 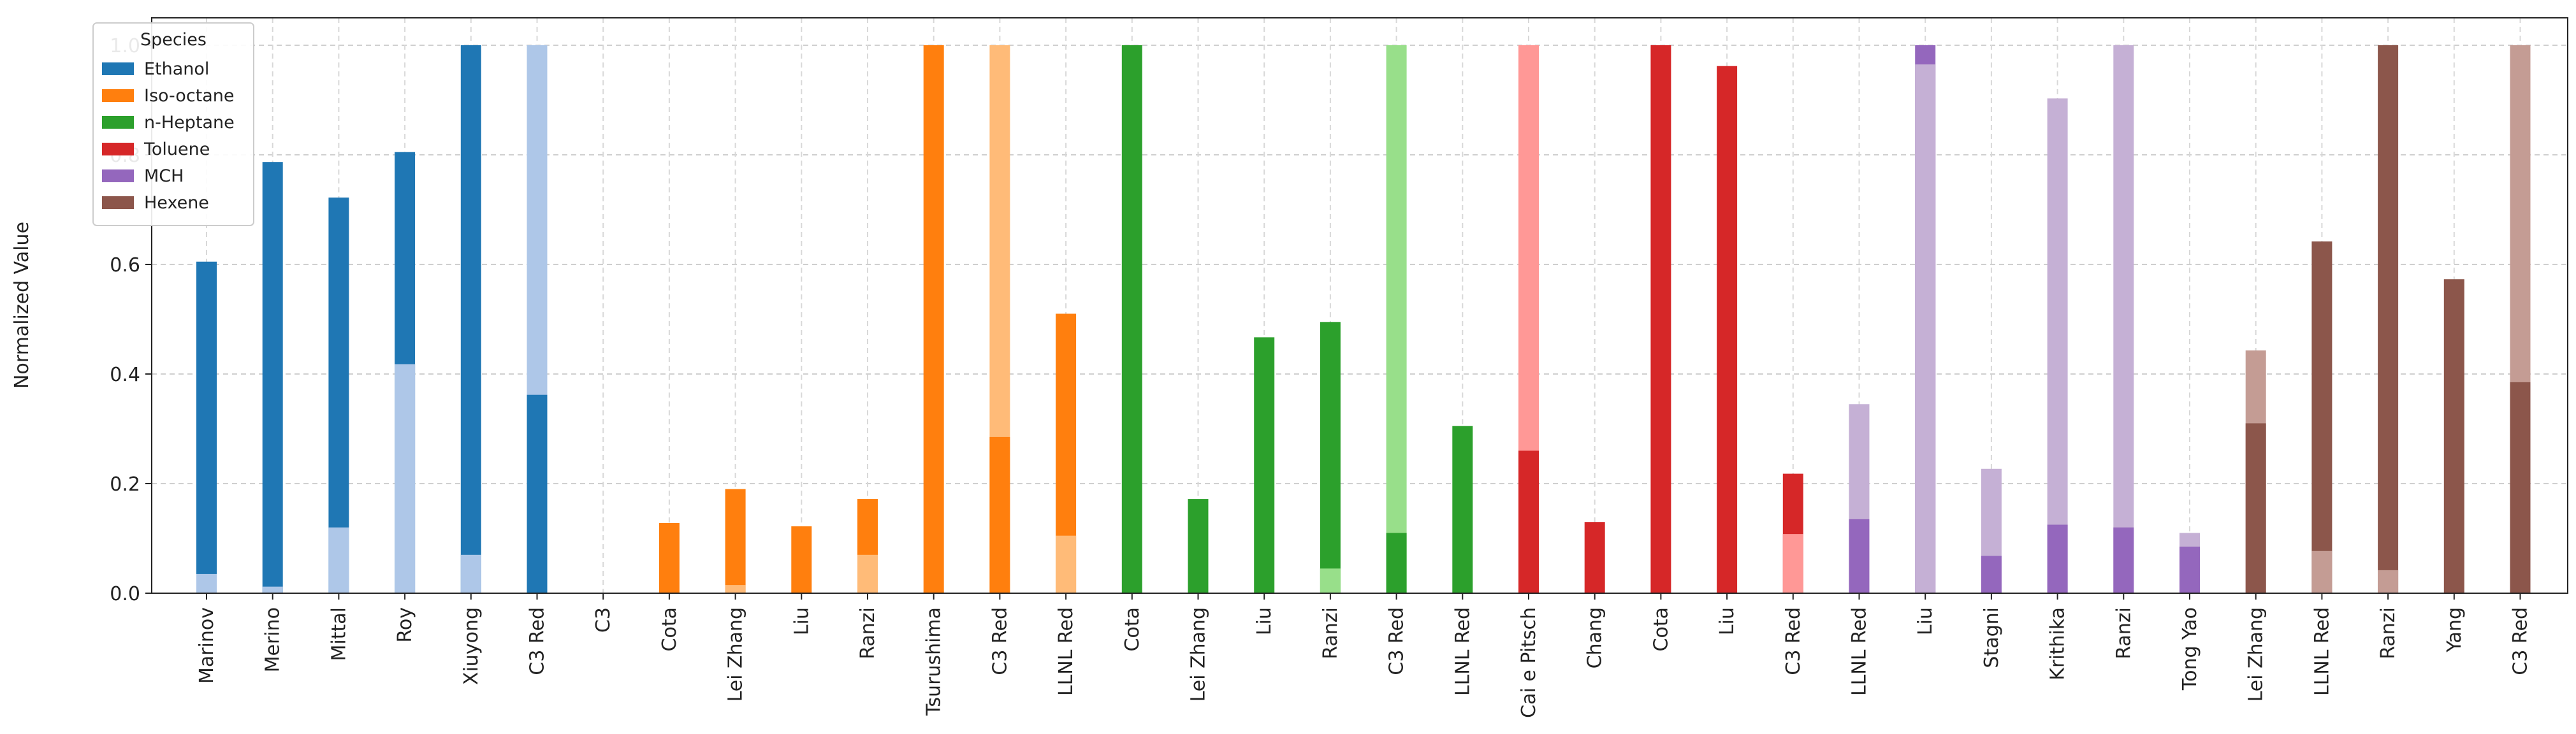 What do you see at coordinates (176, 150) in the screenshot?
I see `legend-label: Toluene` at bounding box center [176, 150].